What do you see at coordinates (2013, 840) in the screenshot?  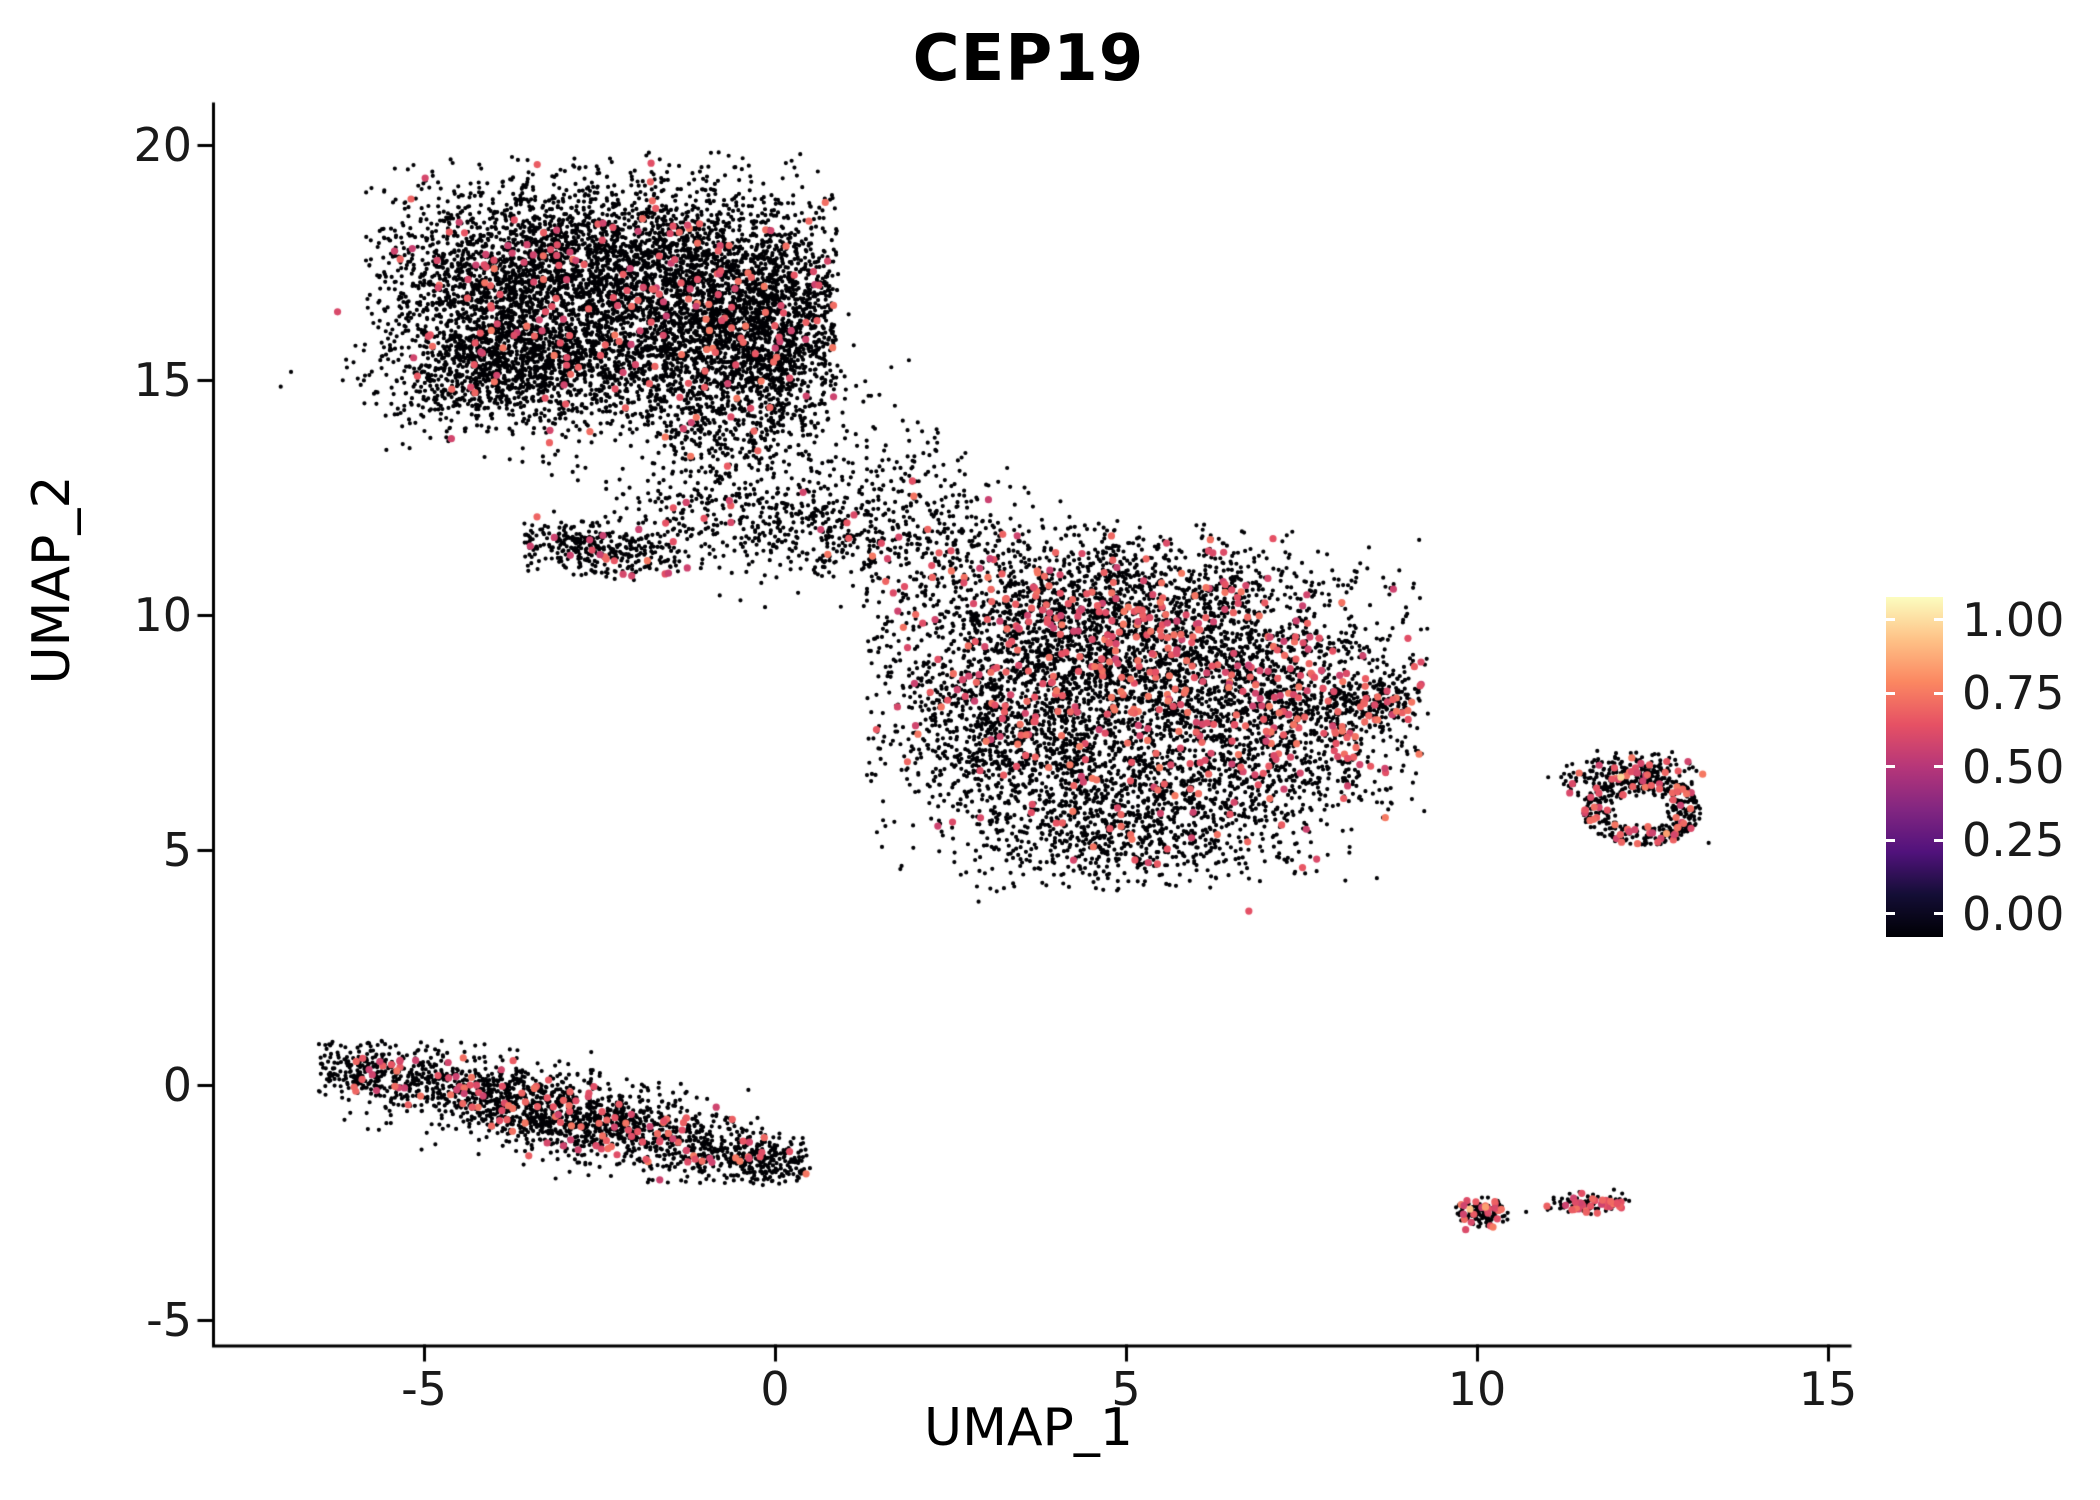 I see `colorbar-label: 0.25` at bounding box center [2013, 840].